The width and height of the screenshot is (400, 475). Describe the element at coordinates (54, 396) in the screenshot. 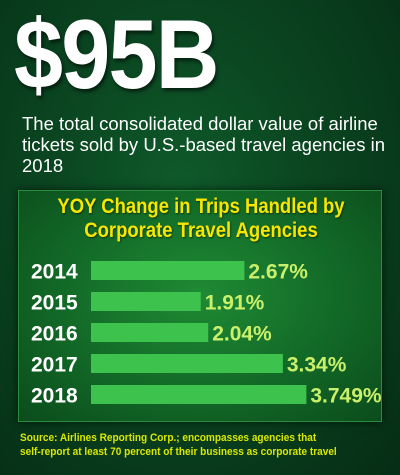

I see `category-label-2018: 2018` at that location.